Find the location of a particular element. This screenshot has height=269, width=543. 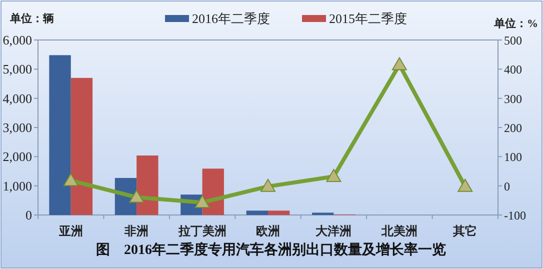

y-tick-label: 5,000 is located at coordinates (17, 69).